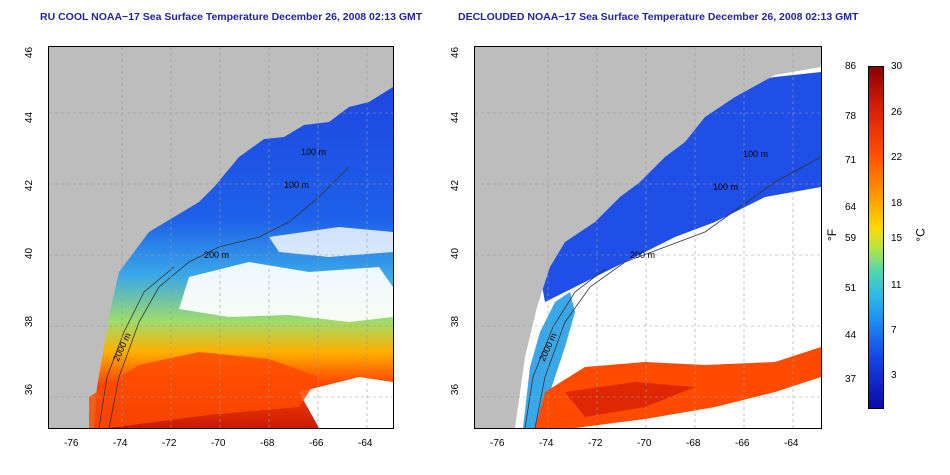 The height and width of the screenshot is (475, 950). What do you see at coordinates (851, 66) in the screenshot?
I see `fahrenheit-tick: 86` at bounding box center [851, 66].